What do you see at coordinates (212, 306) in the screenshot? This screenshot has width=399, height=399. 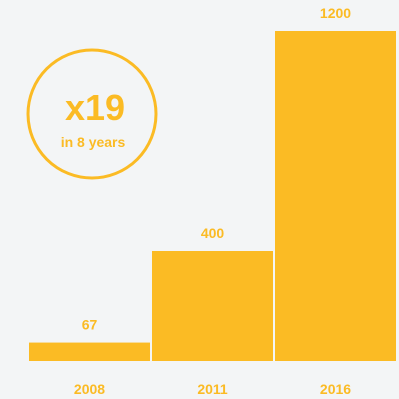 I see `bar-2011` at bounding box center [212, 306].